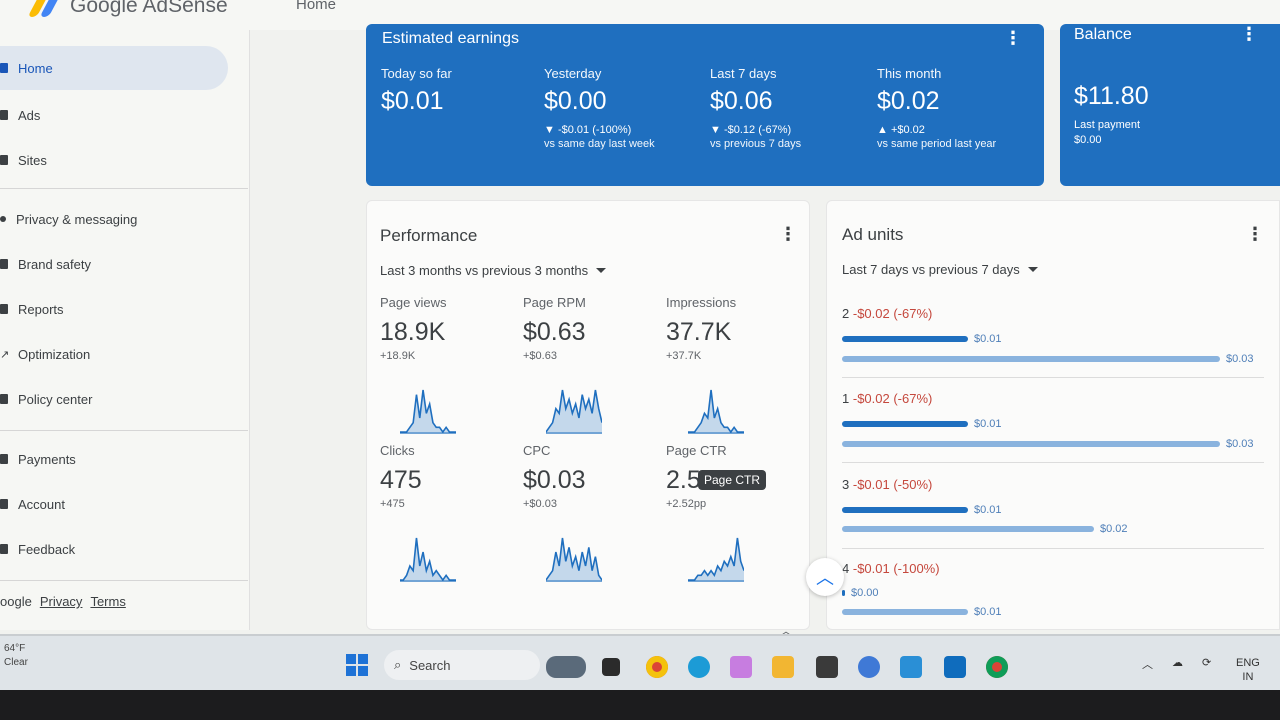 This screenshot has width=1280, height=720. What do you see at coordinates (611, 667) in the screenshot?
I see `task-view-icon` at bounding box center [611, 667].